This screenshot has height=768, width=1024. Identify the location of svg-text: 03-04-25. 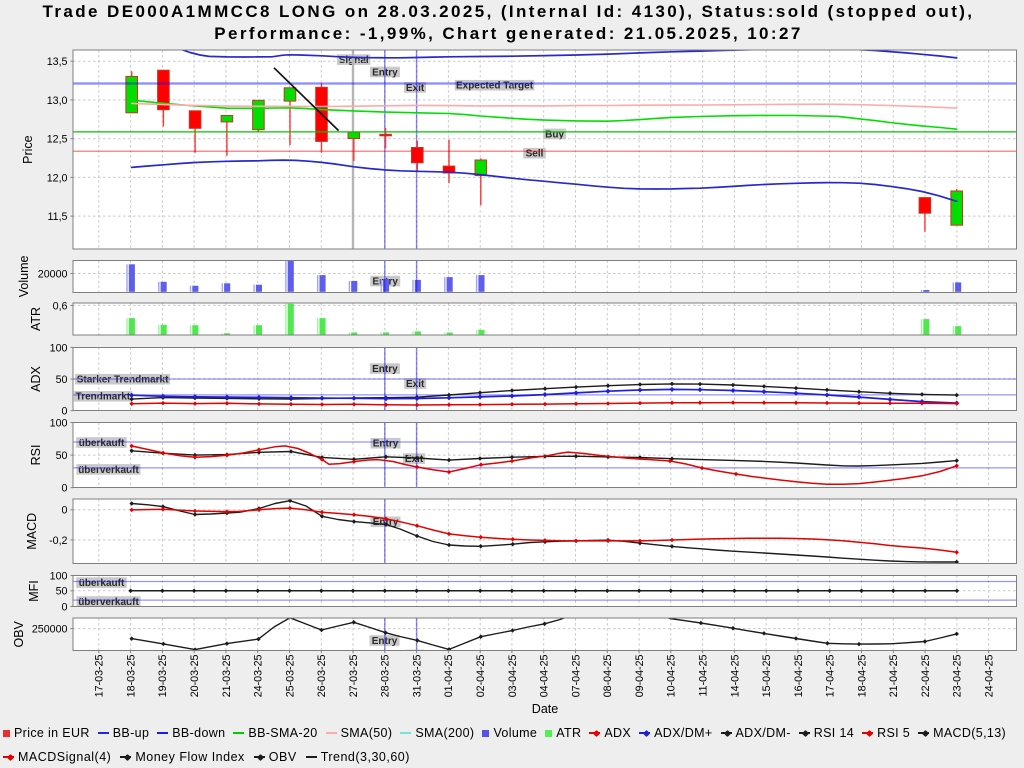
(513, 675).